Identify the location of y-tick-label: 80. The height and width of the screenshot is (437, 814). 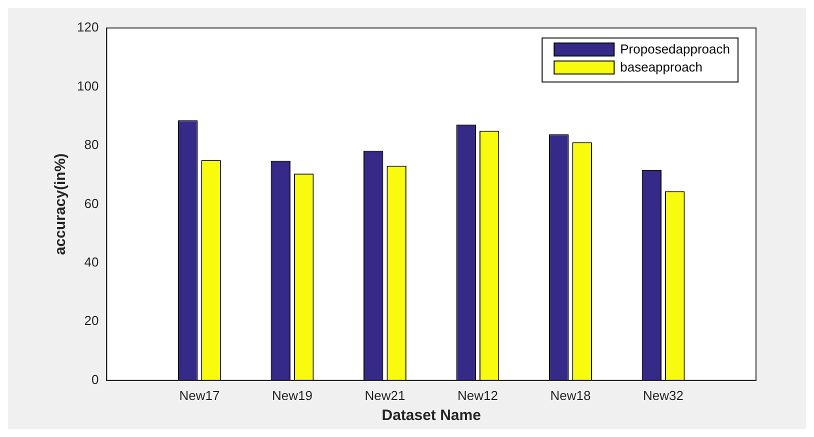
(91, 144).